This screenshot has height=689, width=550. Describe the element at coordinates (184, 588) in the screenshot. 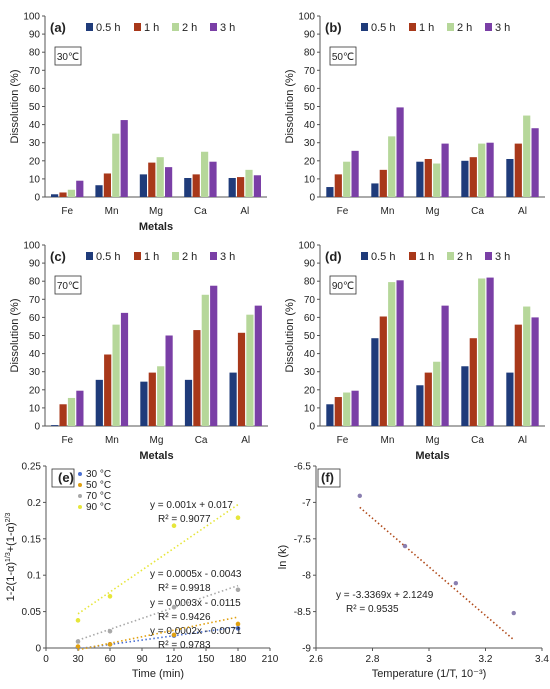

I see `r-squared: R² = 0.9918` at that location.